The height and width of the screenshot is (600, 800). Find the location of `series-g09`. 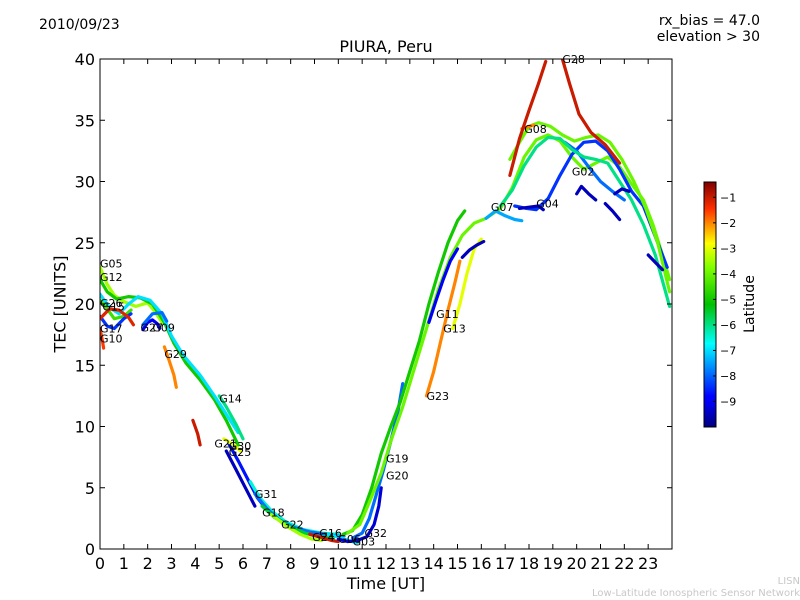

series-g09 is located at coordinates (151, 325).